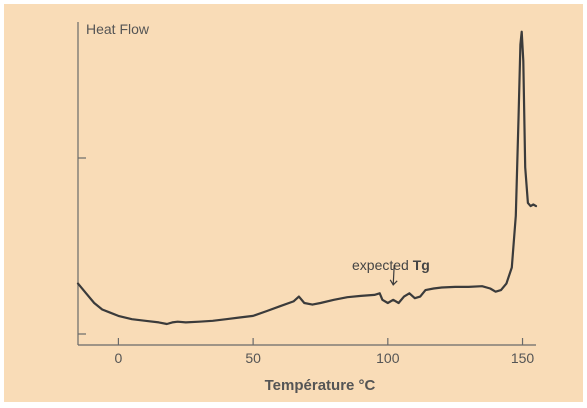  I want to click on x-tick-label: 0, so click(119, 358).